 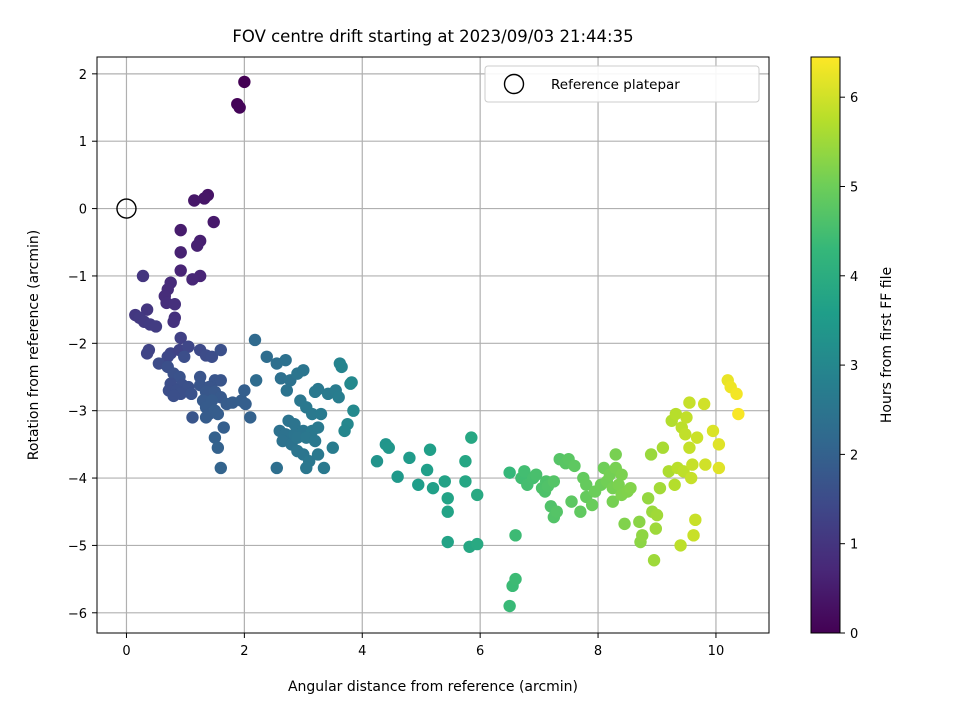 I want to click on y-tick-label: 1, so click(x=83, y=142).